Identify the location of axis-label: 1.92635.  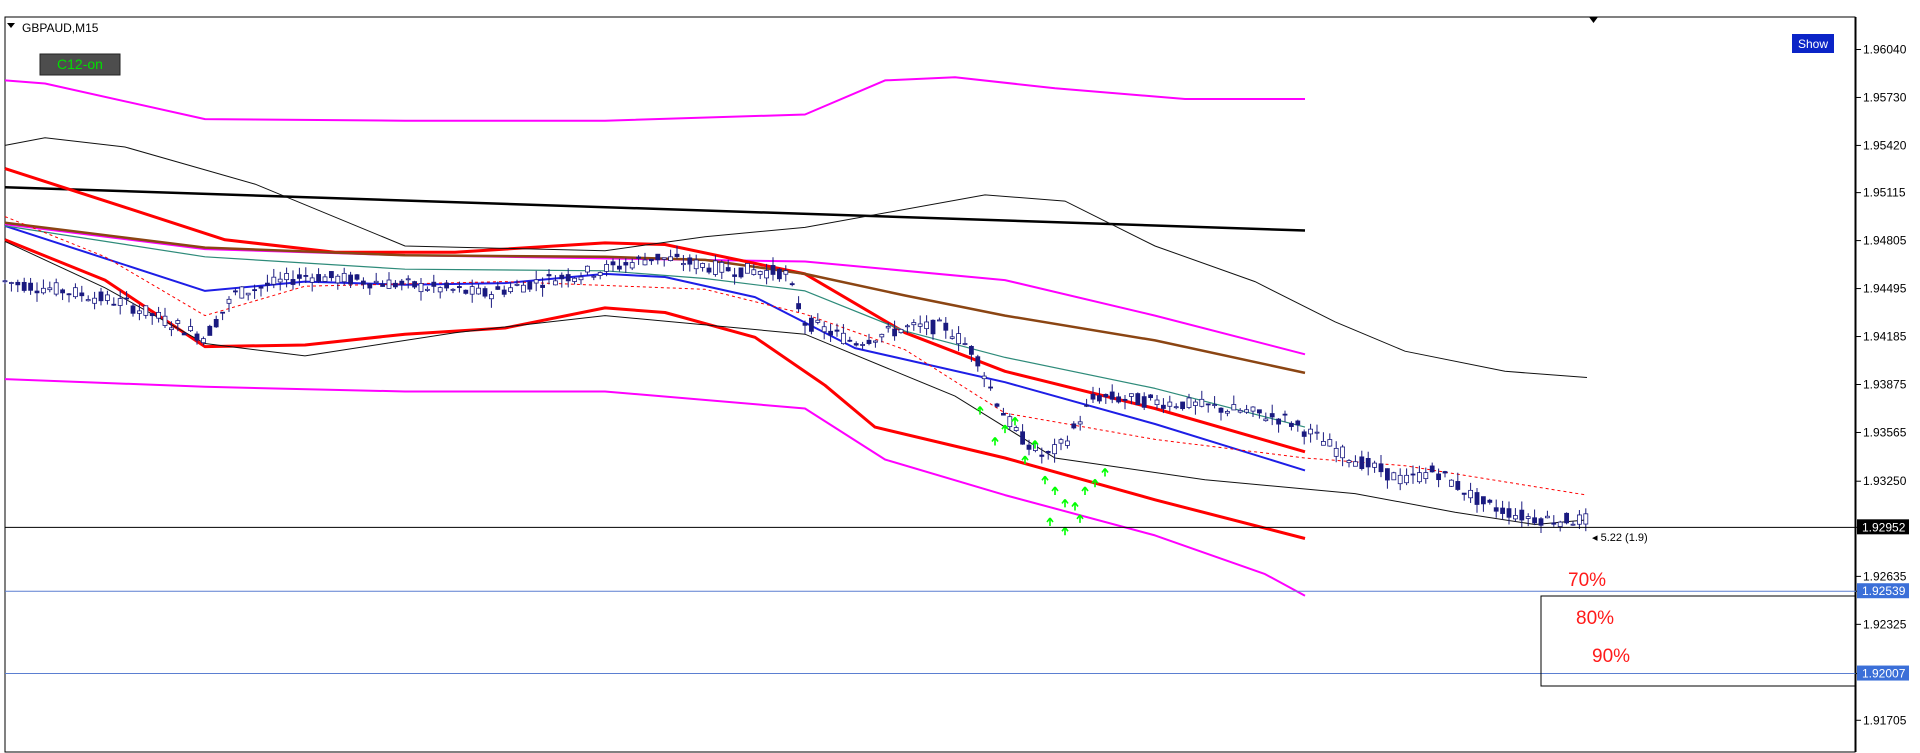
(1885, 576).